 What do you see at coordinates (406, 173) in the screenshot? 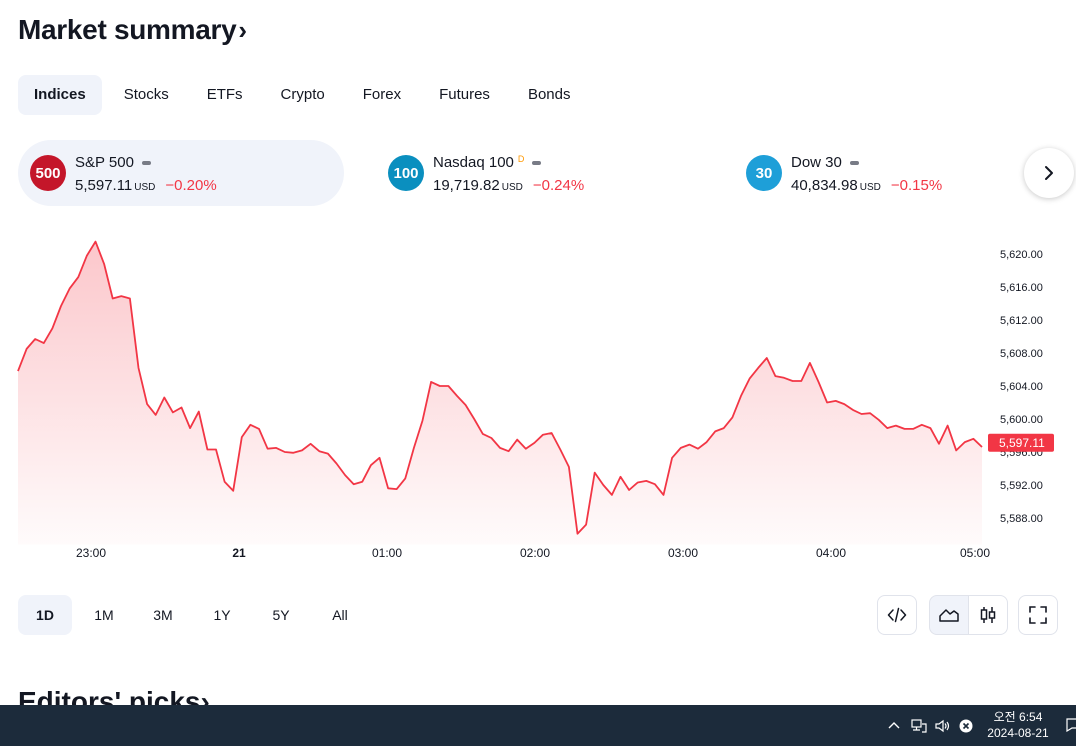
I see `nasdaq100-badge: 100` at bounding box center [406, 173].